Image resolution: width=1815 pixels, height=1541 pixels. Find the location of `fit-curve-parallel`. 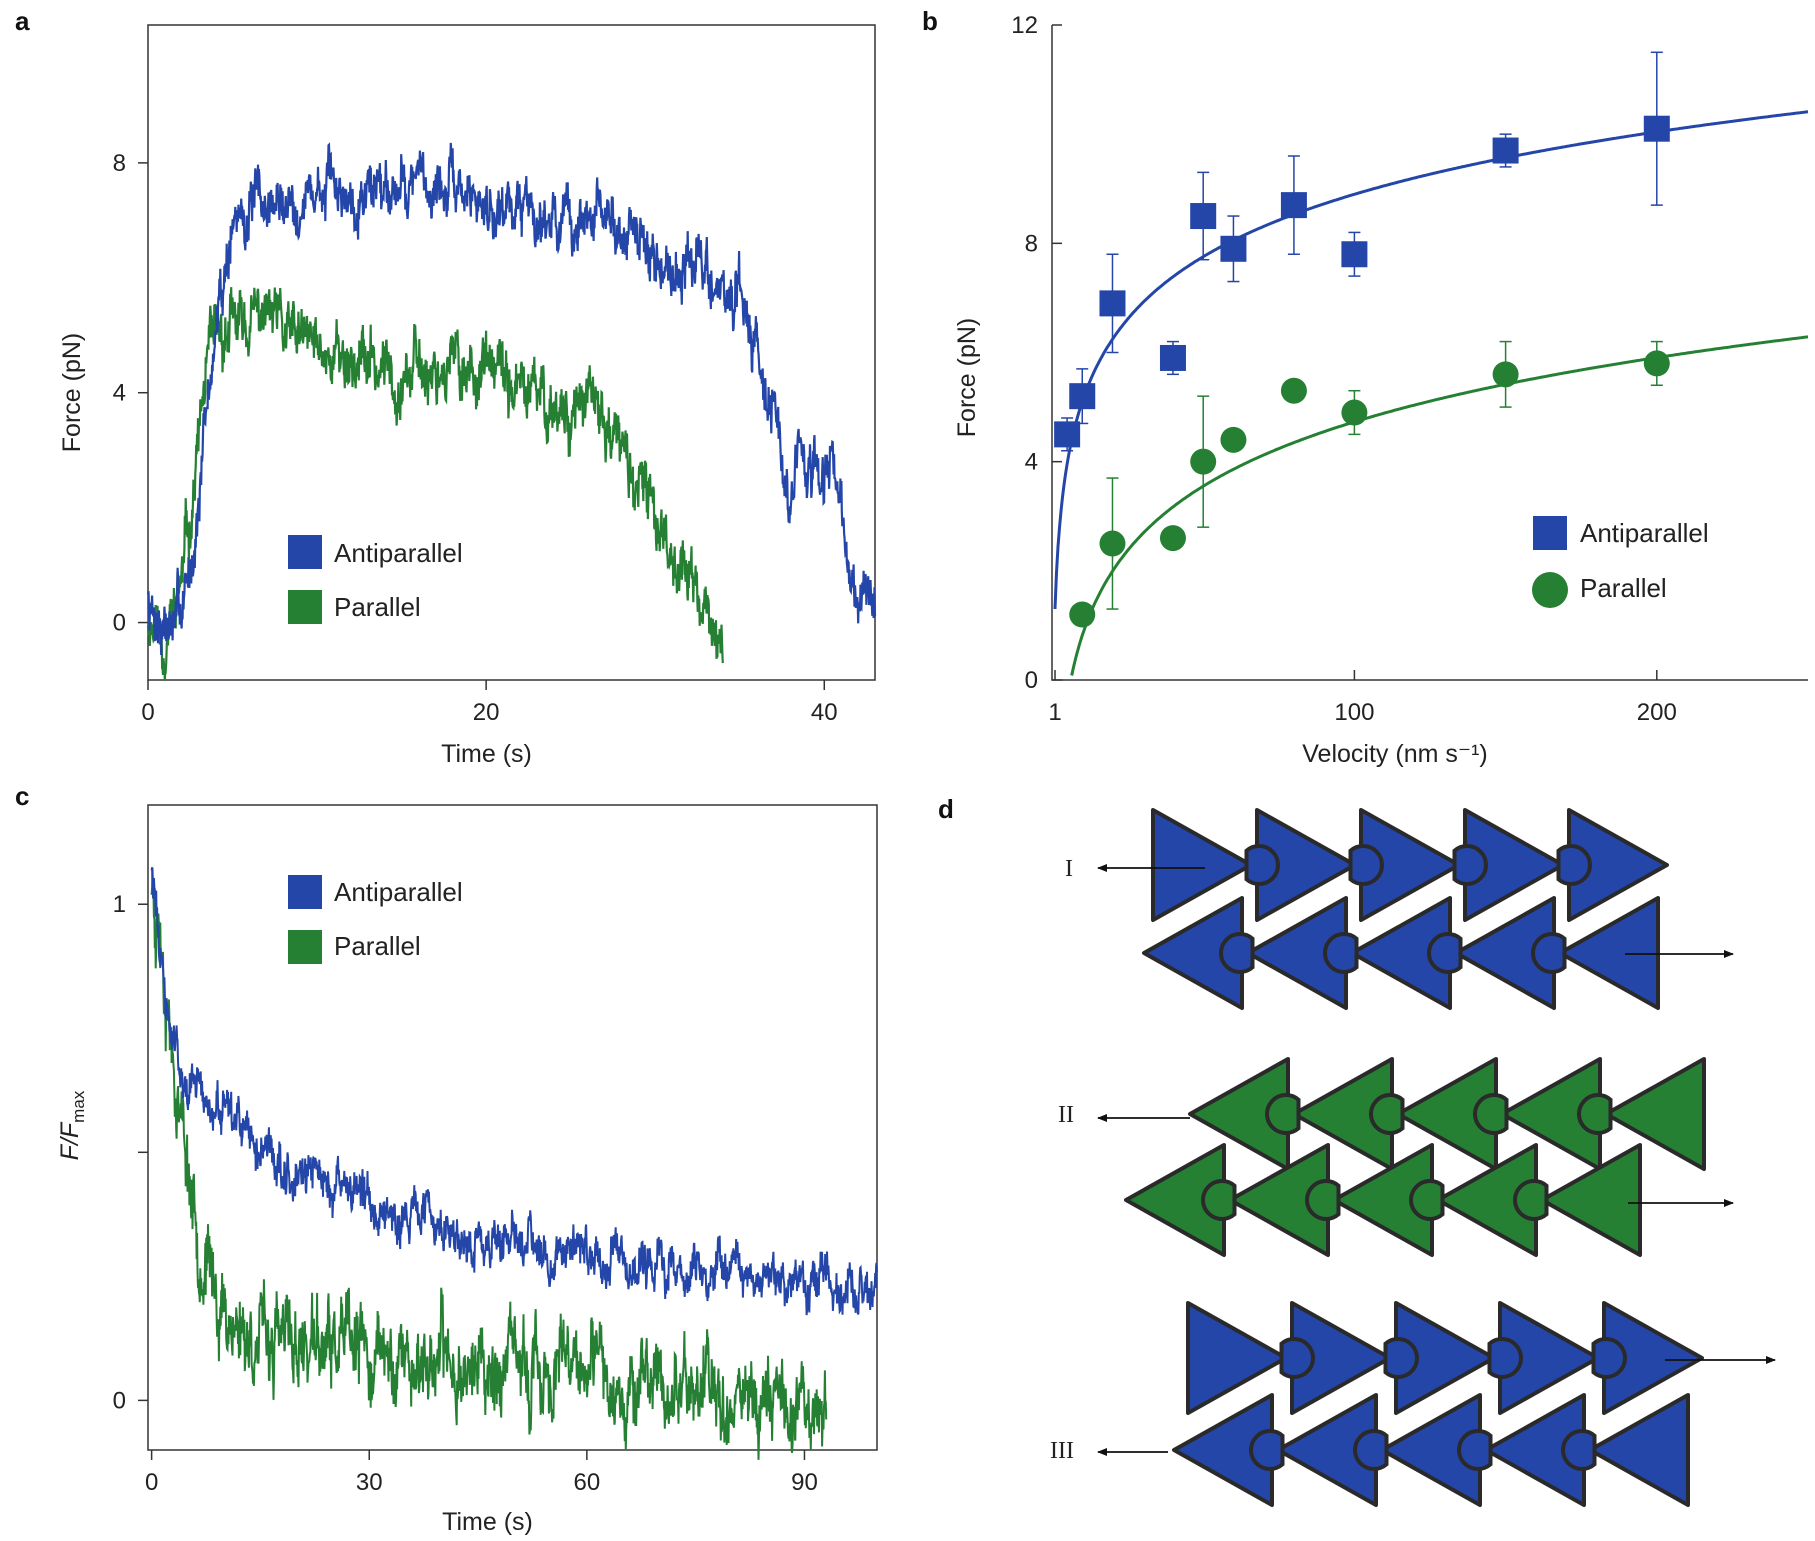

fit-curve-parallel is located at coordinates (1439, 505).